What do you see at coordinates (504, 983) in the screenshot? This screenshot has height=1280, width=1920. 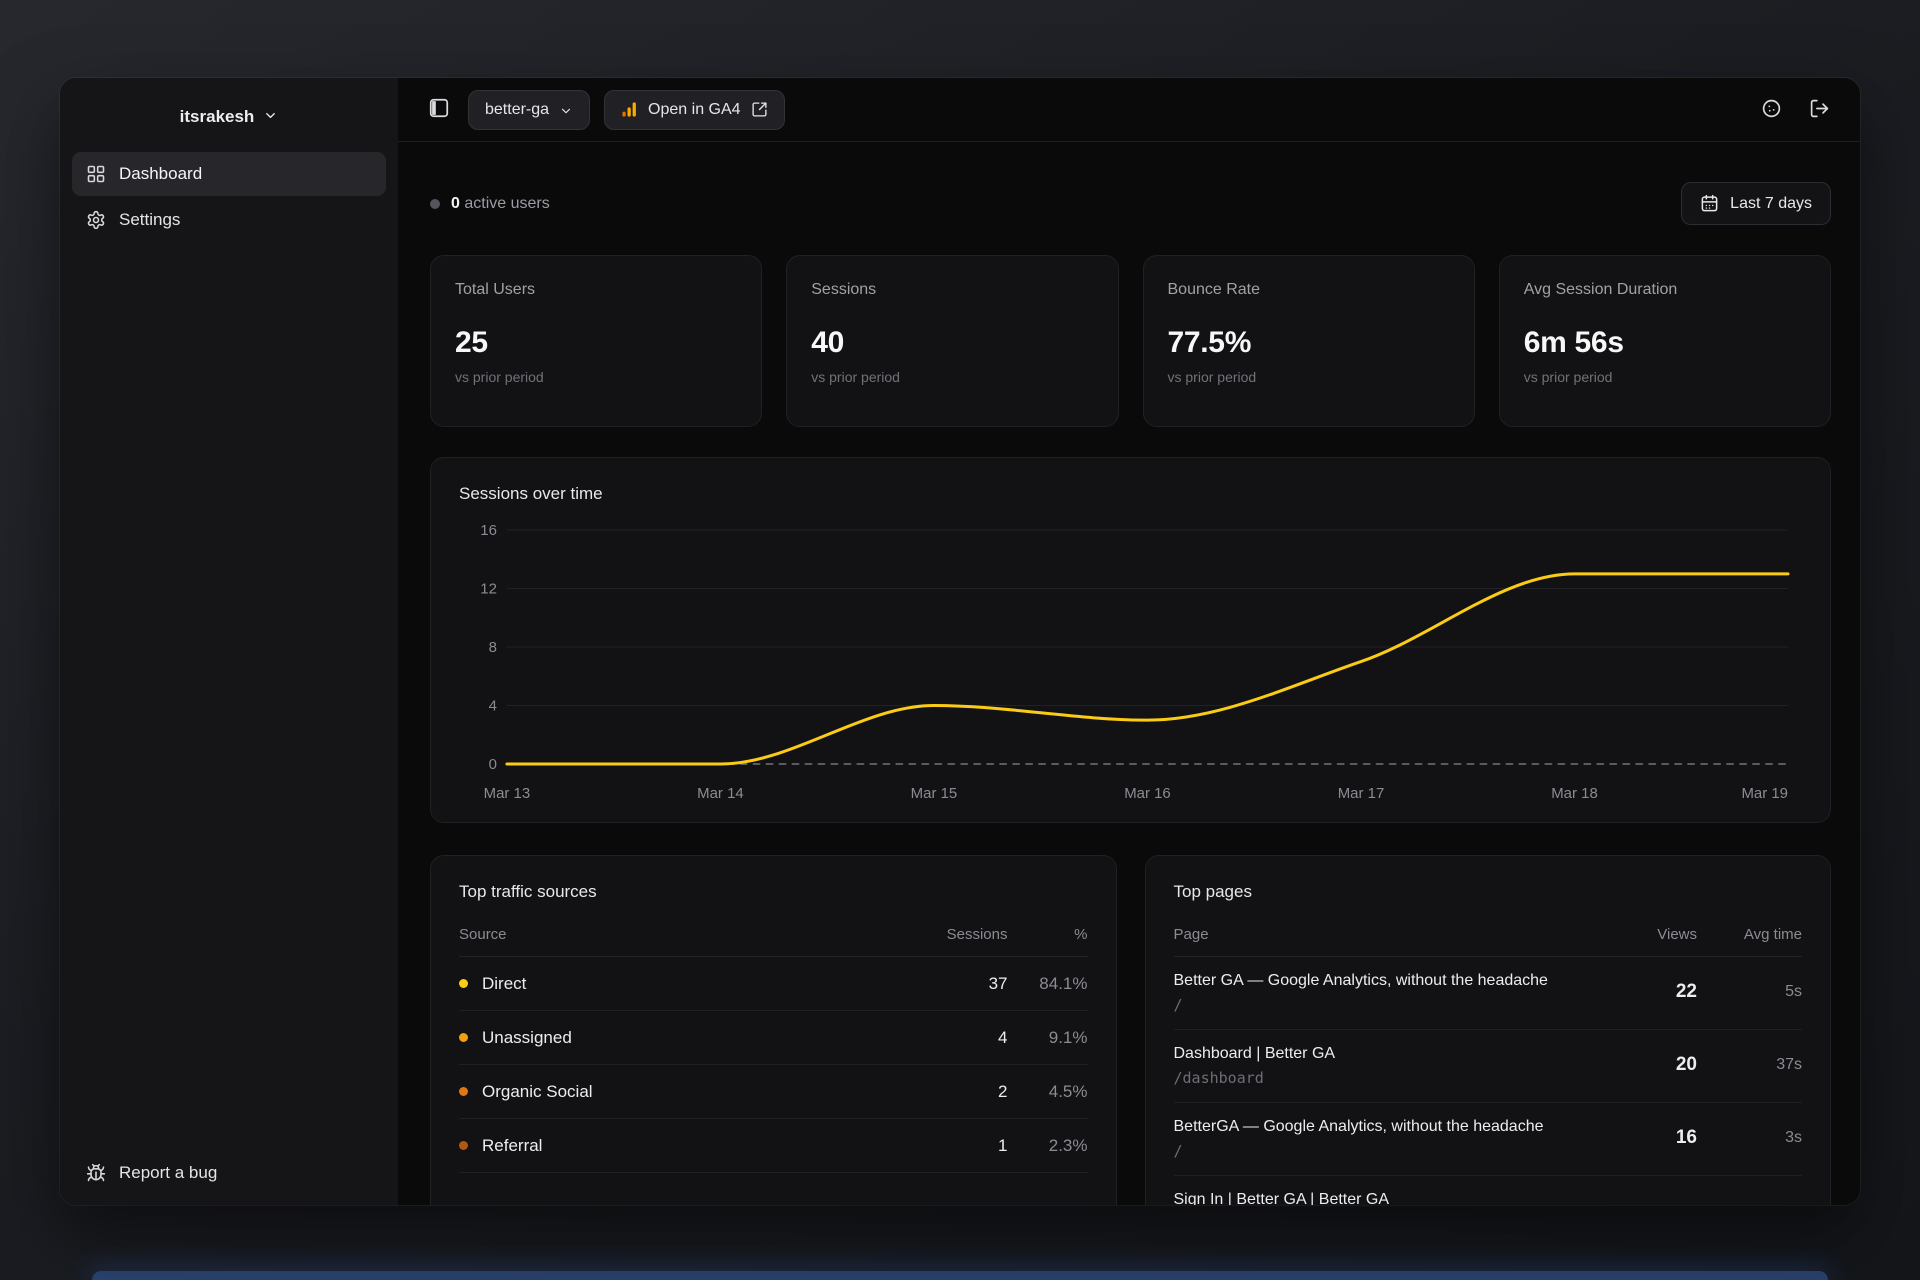 I see `source-name: Direct` at bounding box center [504, 983].